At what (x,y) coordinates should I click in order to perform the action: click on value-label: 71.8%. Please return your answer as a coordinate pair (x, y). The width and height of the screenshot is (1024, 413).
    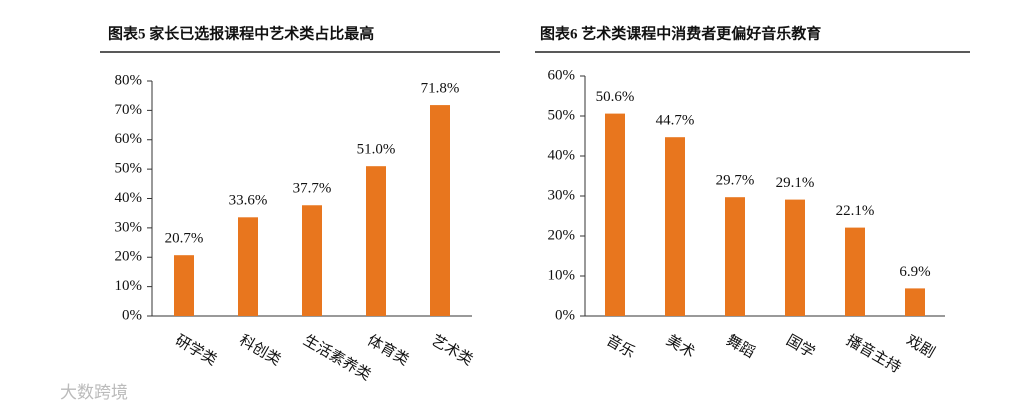
    Looking at the image, I should click on (440, 89).